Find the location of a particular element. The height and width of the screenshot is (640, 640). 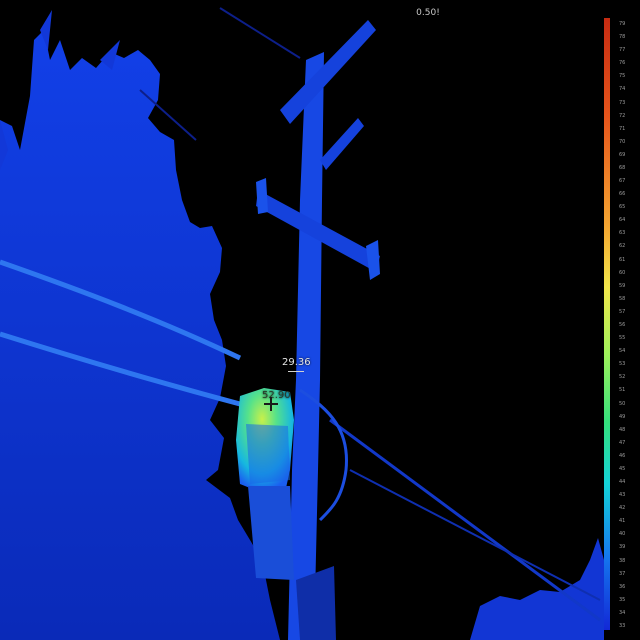

scale-tick: 66 is located at coordinates (622, 194).